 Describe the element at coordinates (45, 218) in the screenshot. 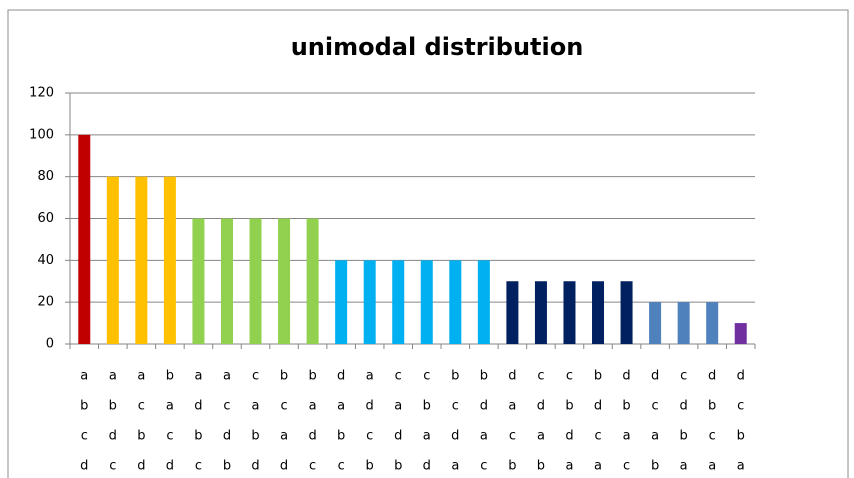

I see `y-tick-label: 60` at that location.